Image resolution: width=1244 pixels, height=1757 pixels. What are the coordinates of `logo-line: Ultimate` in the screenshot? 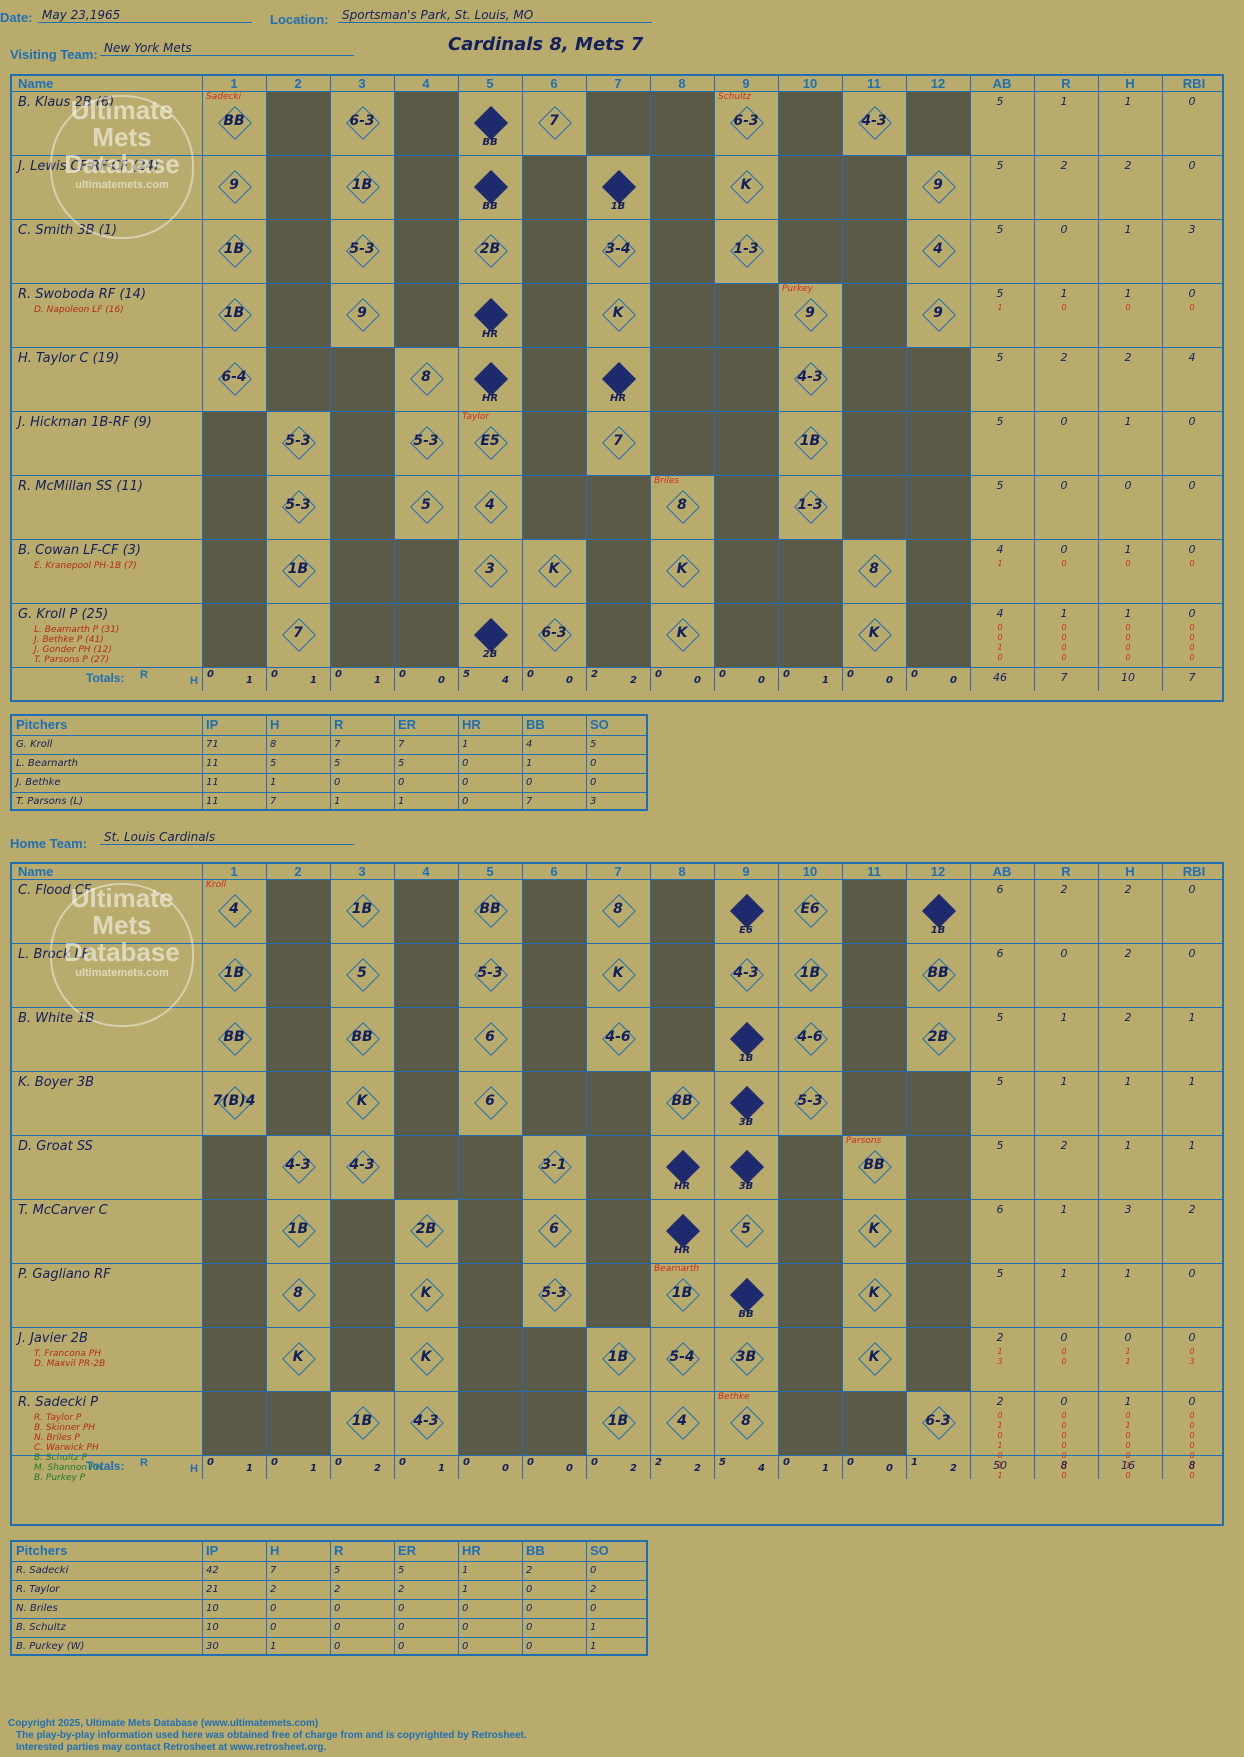 It's located at (122, 110).